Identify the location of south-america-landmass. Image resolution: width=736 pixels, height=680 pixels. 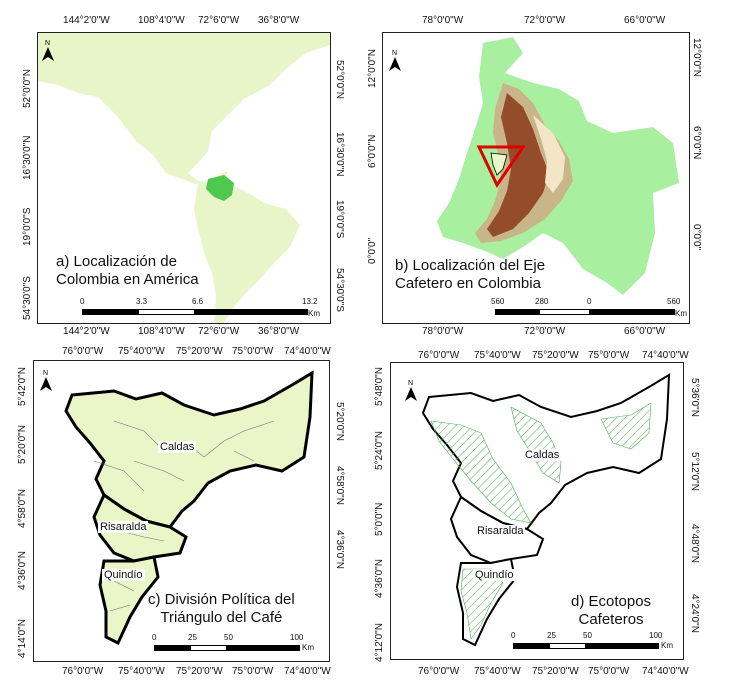
(247, 253).